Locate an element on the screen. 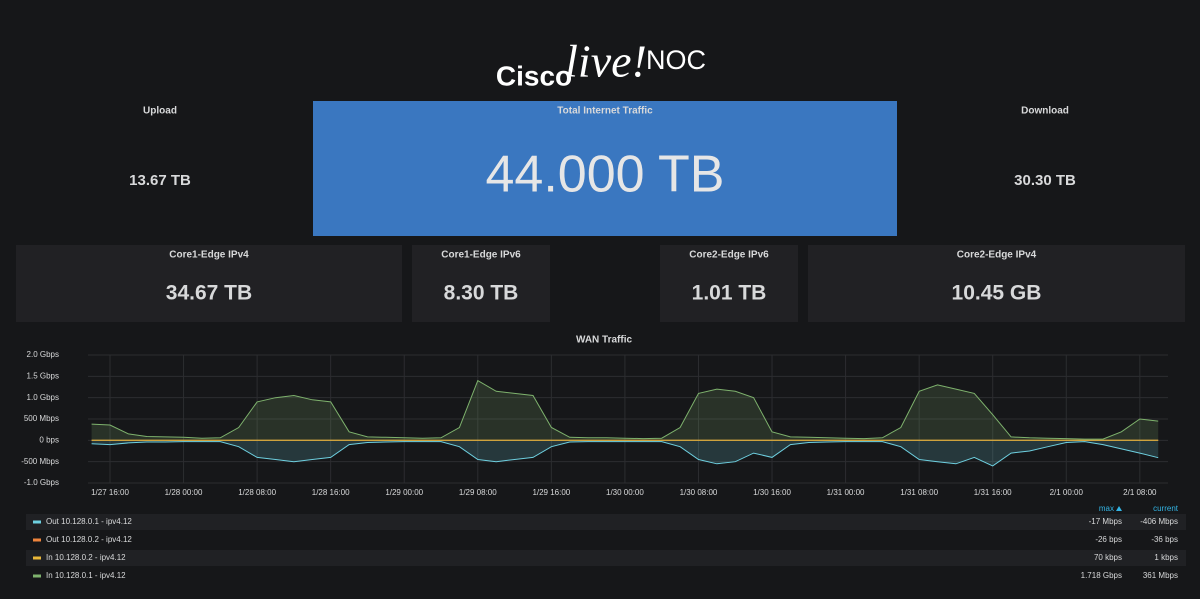  legend-label: Out 10.128.0.2 - ipv4.12 is located at coordinates (89, 539).